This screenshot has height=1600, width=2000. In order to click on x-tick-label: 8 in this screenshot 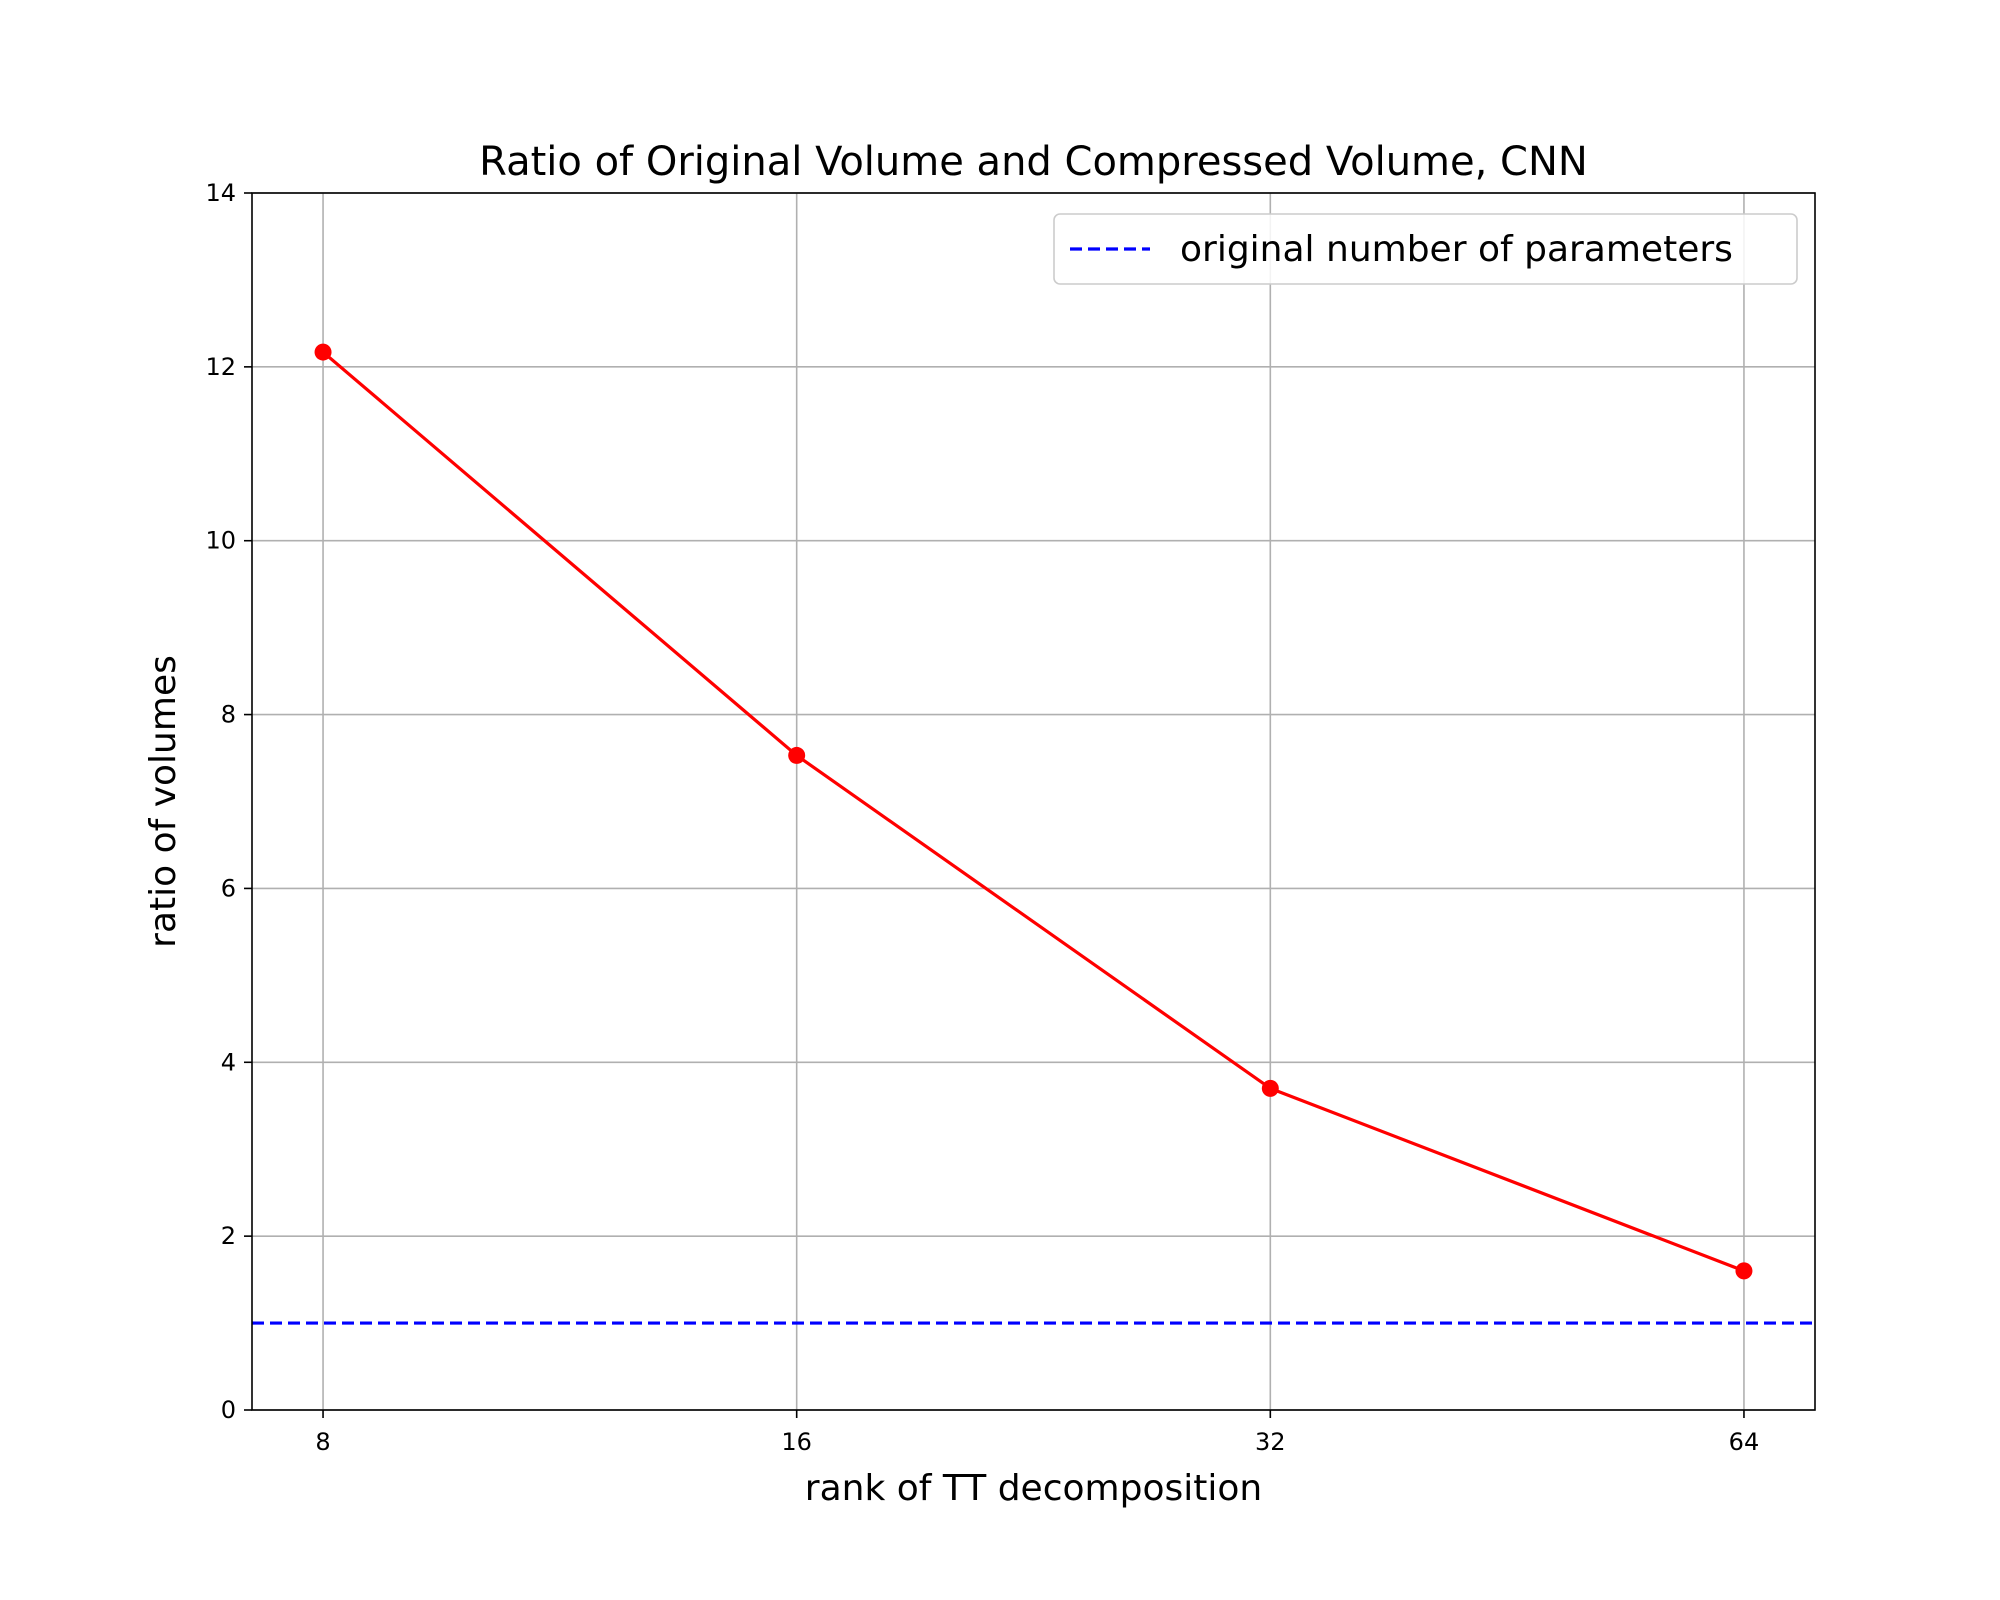, I will do `click(322, 1442)`.